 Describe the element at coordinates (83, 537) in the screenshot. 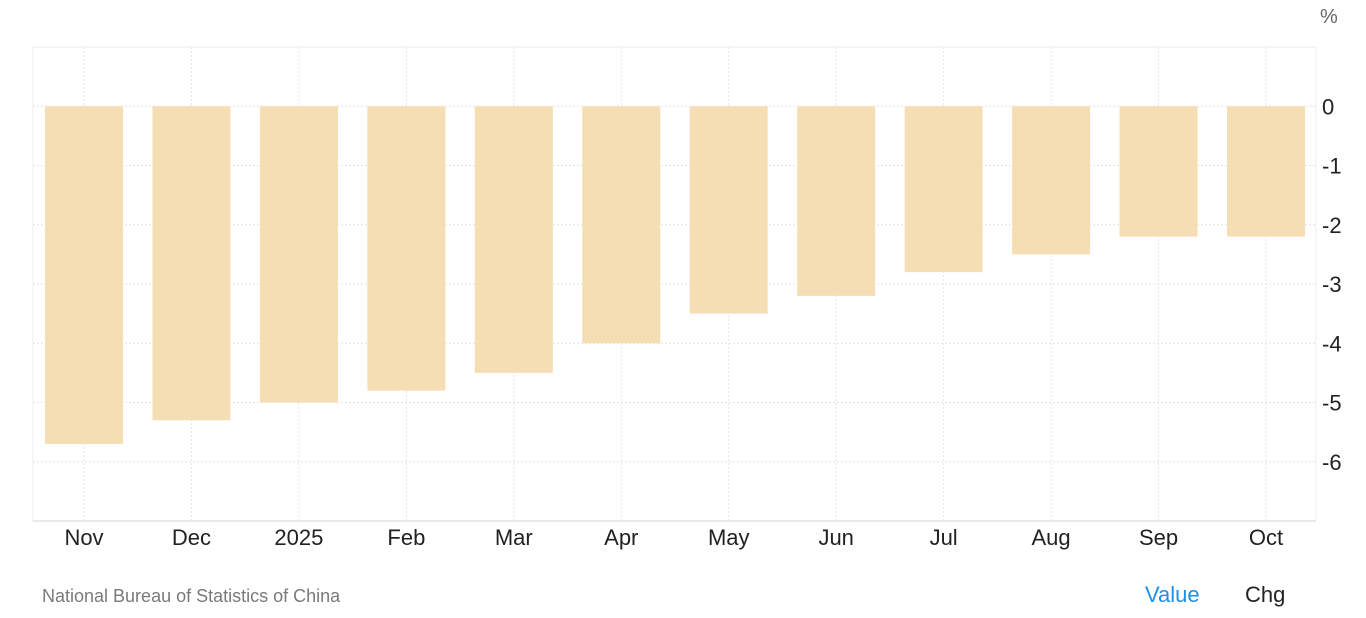

I see `x-tick-label: Nov` at that location.